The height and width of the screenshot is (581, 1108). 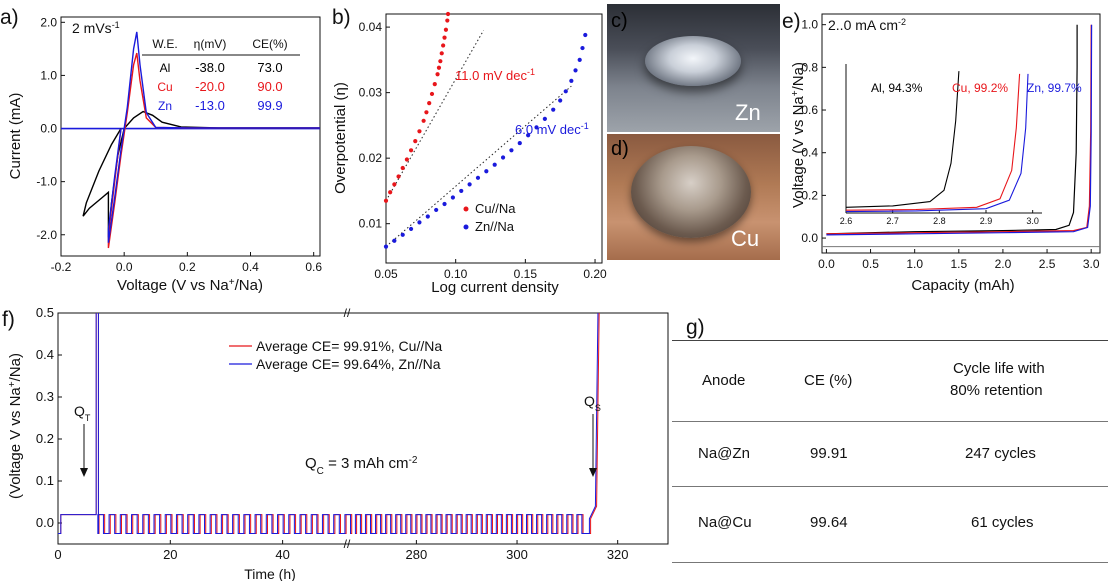 I want to click on qt-label: QT, so click(x=82, y=413).